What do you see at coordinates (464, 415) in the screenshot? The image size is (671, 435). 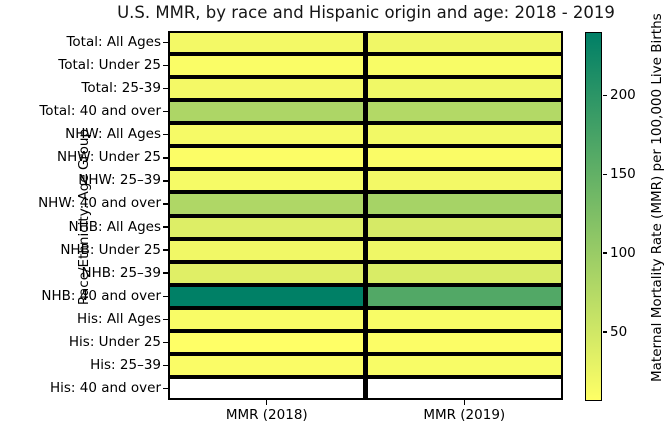 I see `column-label: MMR (2019)` at bounding box center [464, 415].